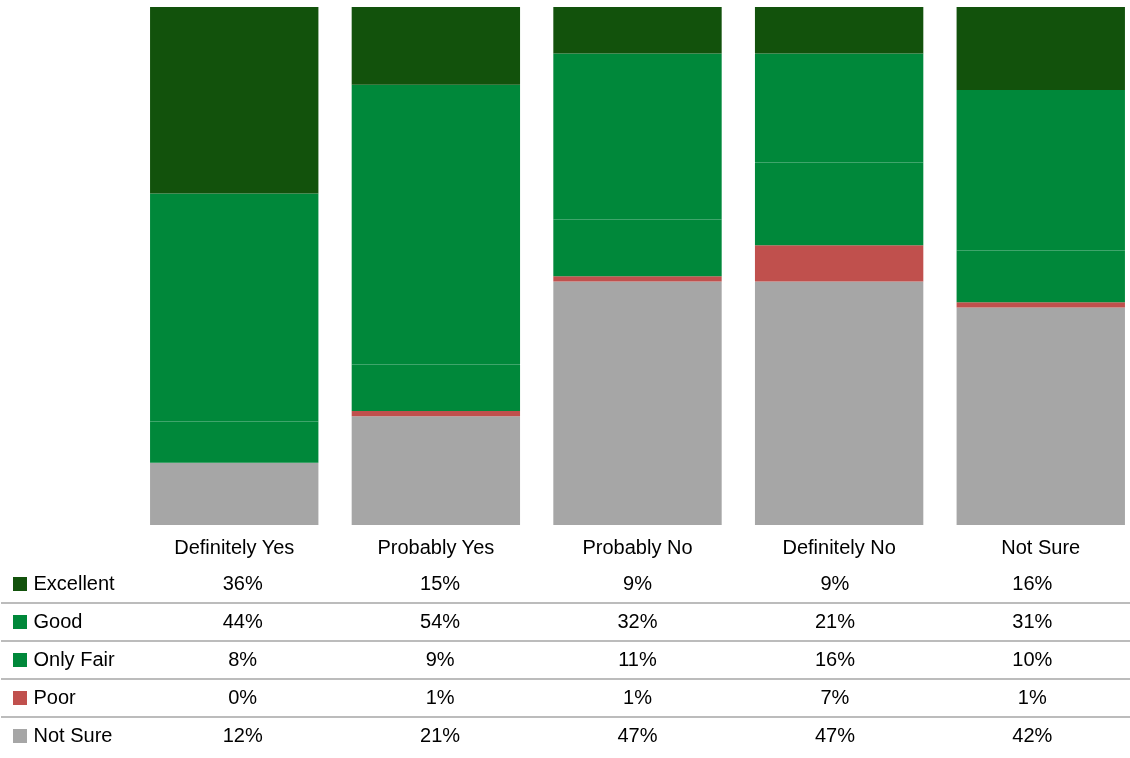 The width and height of the screenshot is (1130, 758). Describe the element at coordinates (1032, 621) in the screenshot. I see `data-label: 31%` at that location.